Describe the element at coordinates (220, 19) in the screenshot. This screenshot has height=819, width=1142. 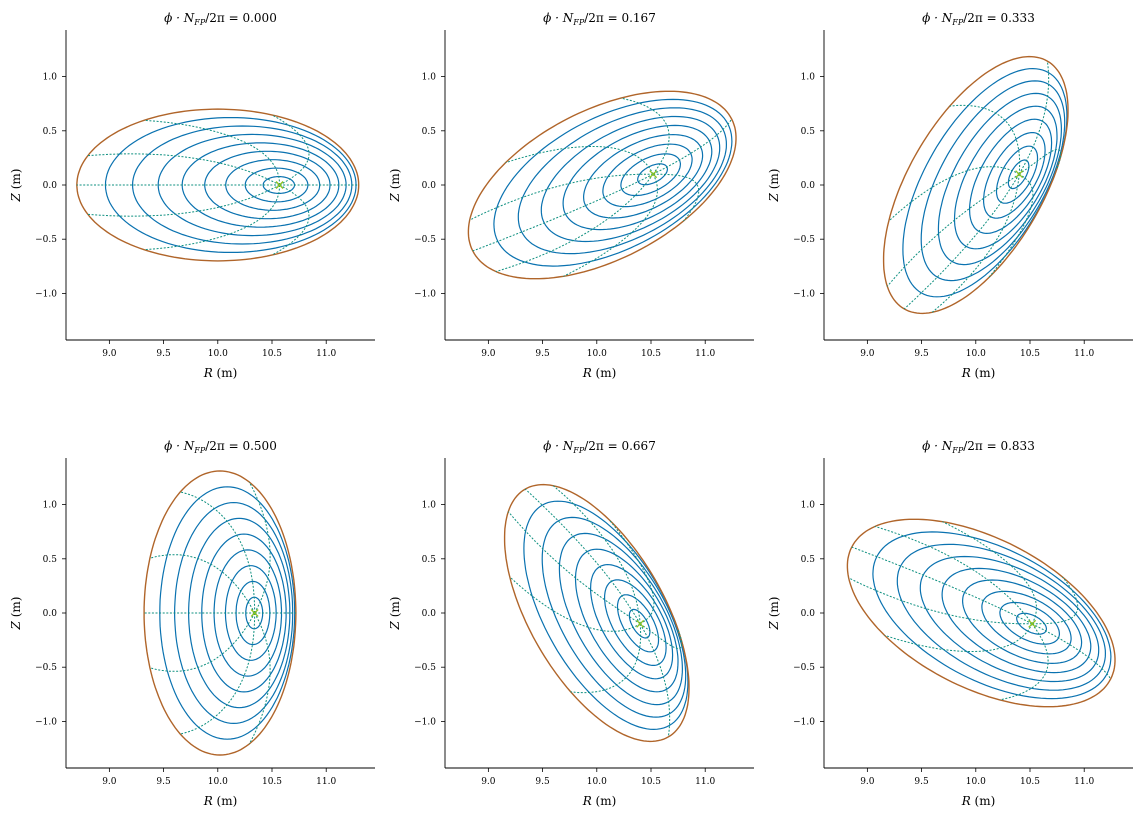
I see `panel-title: ϕ · NFP/2π = 0.000` at that location.